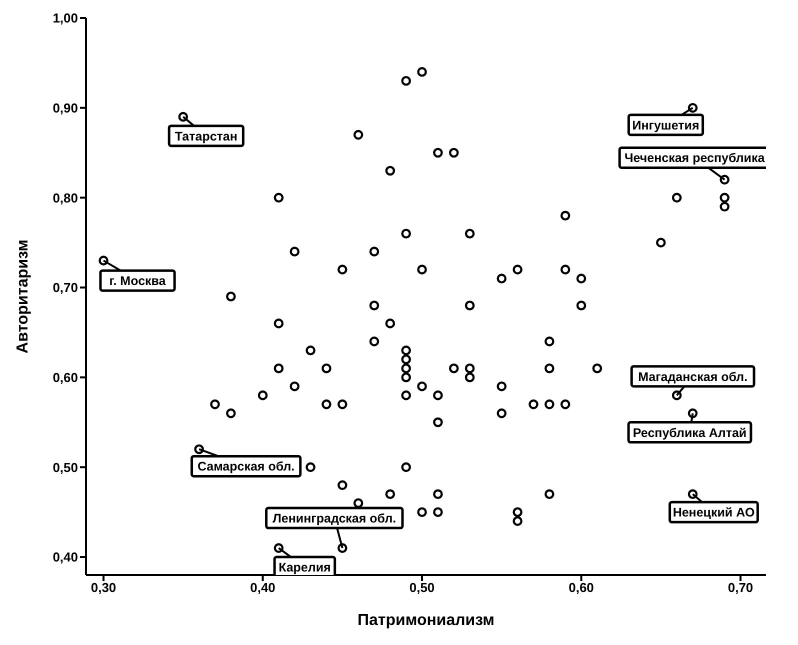  Describe the element at coordinates (666, 125) in the screenshot. I see `annotation: Ингушетия` at that location.